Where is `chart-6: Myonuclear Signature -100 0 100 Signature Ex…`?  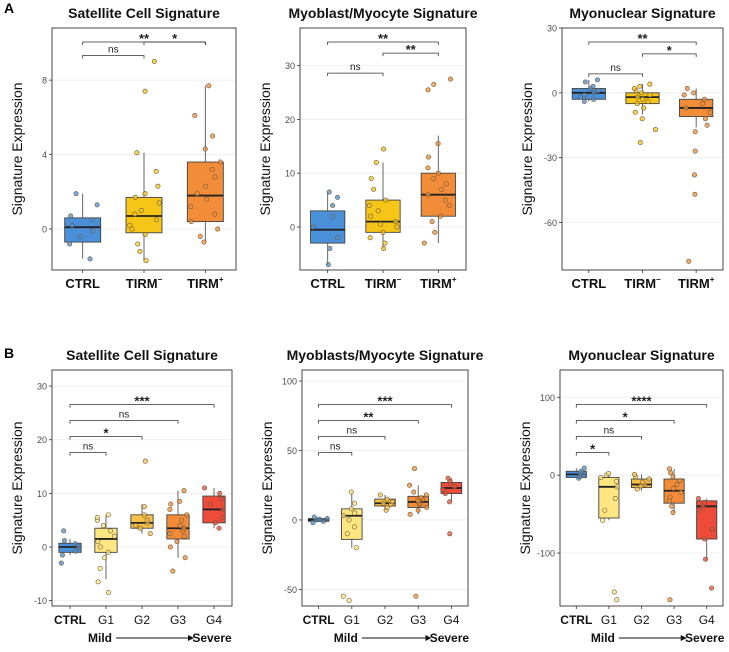 chart-6: Myonuclear Signature -100 0 100 Signature Ex… is located at coordinates (621, 496).